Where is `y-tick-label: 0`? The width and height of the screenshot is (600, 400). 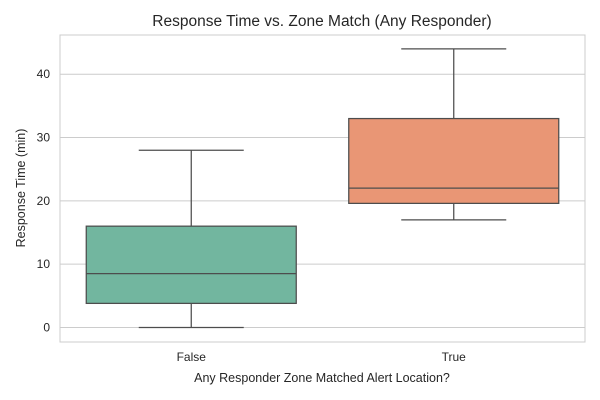 y-tick-label: 0 is located at coordinates (46, 327).